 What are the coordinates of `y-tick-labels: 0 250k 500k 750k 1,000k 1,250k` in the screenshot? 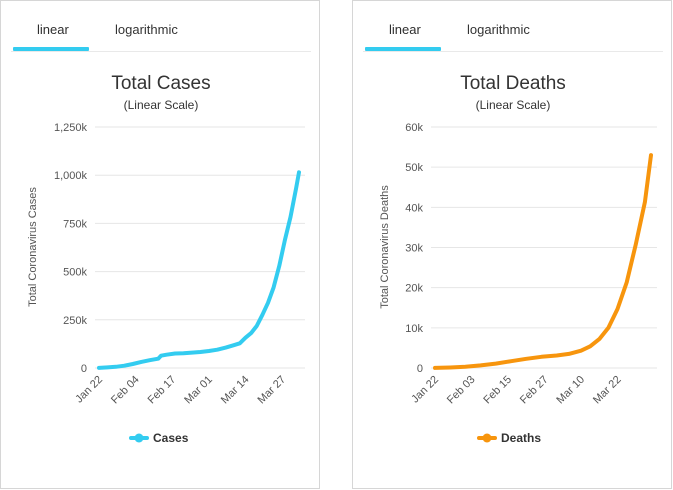 It's located at (71, 248).